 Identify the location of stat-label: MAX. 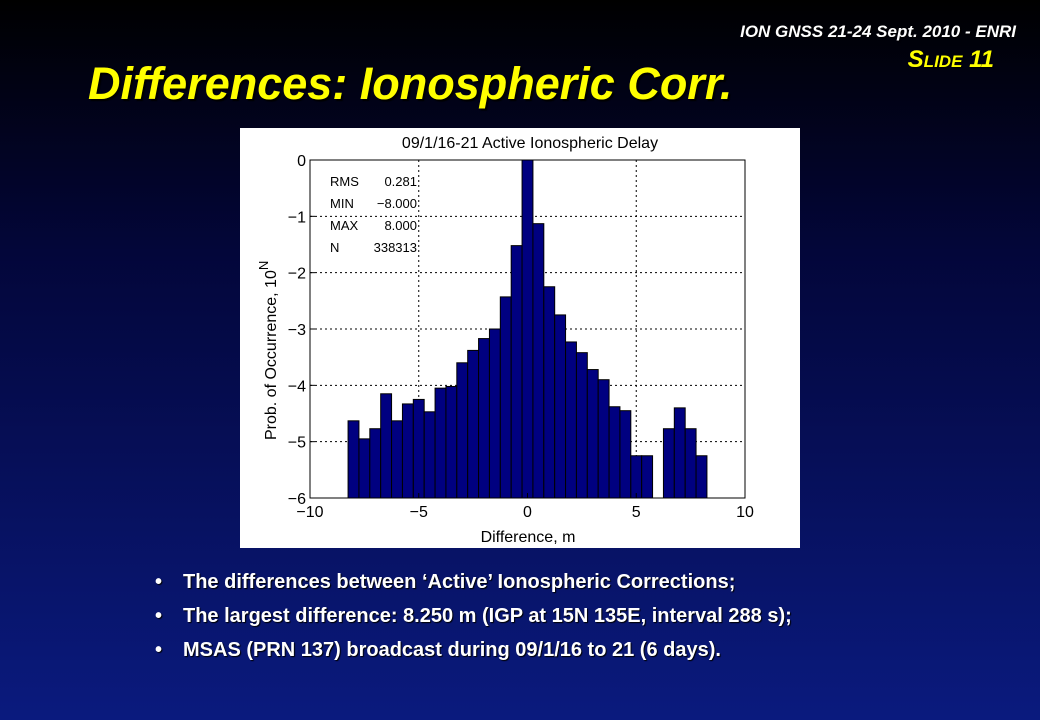
(344, 225).